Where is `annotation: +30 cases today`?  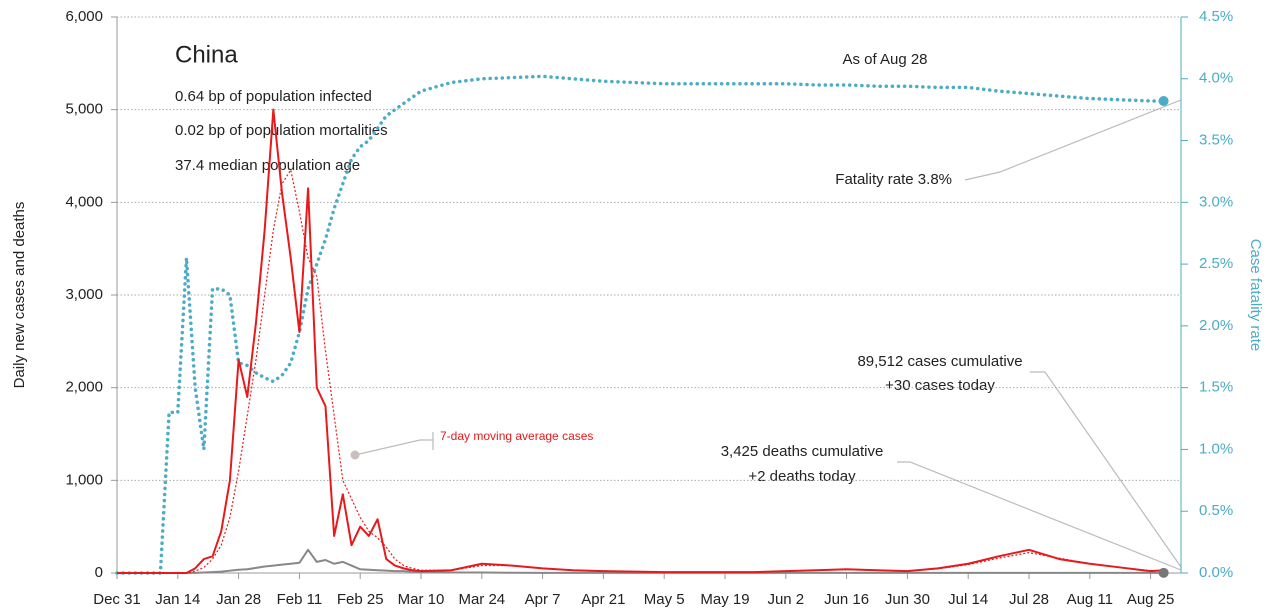
annotation: +30 cases today is located at coordinates (940, 385).